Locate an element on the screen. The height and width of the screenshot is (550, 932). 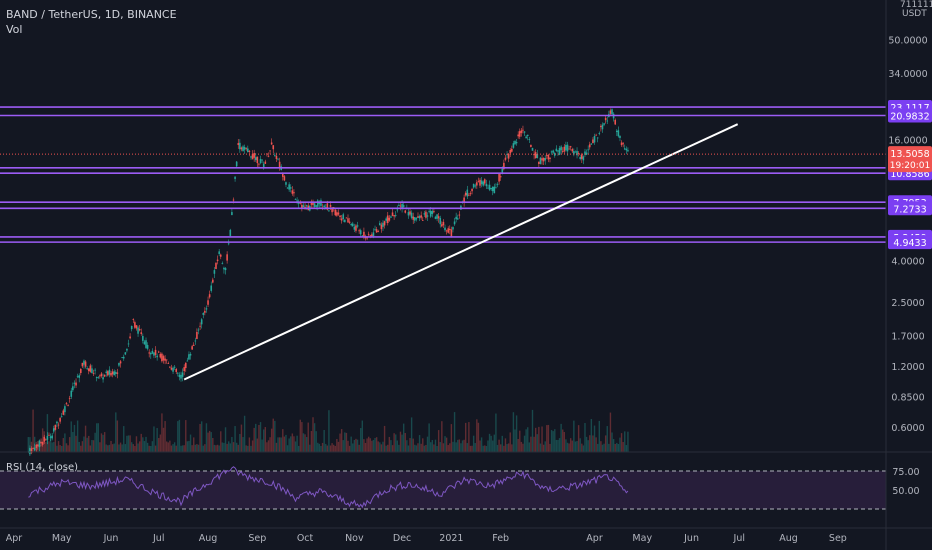
rsi-band is located at coordinates (443, 490).